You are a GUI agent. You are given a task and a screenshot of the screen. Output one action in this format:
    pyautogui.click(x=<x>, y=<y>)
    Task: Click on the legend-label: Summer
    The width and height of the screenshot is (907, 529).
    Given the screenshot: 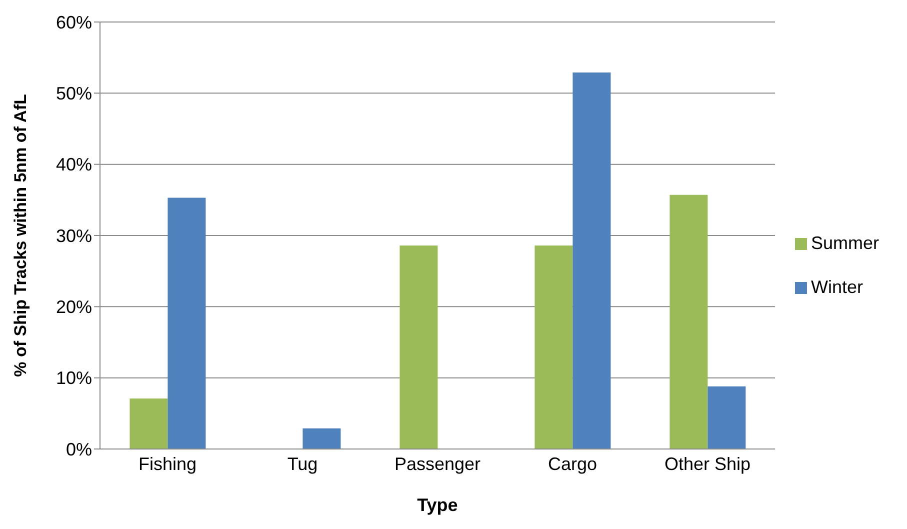 What is the action you would take?
    pyautogui.click(x=844, y=242)
    